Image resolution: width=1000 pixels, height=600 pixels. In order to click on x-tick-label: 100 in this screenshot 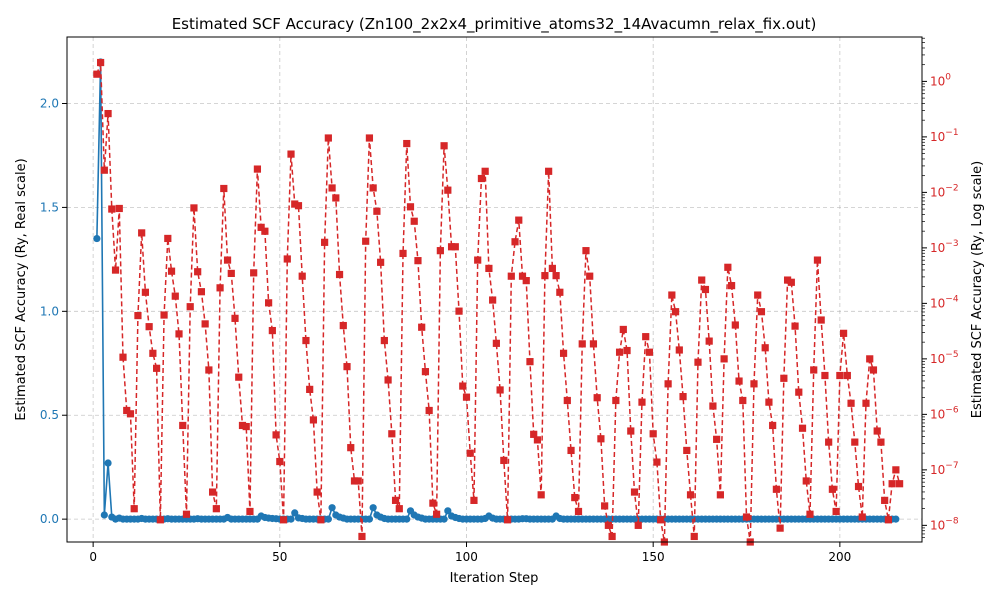, I will do `click(466, 557)`.